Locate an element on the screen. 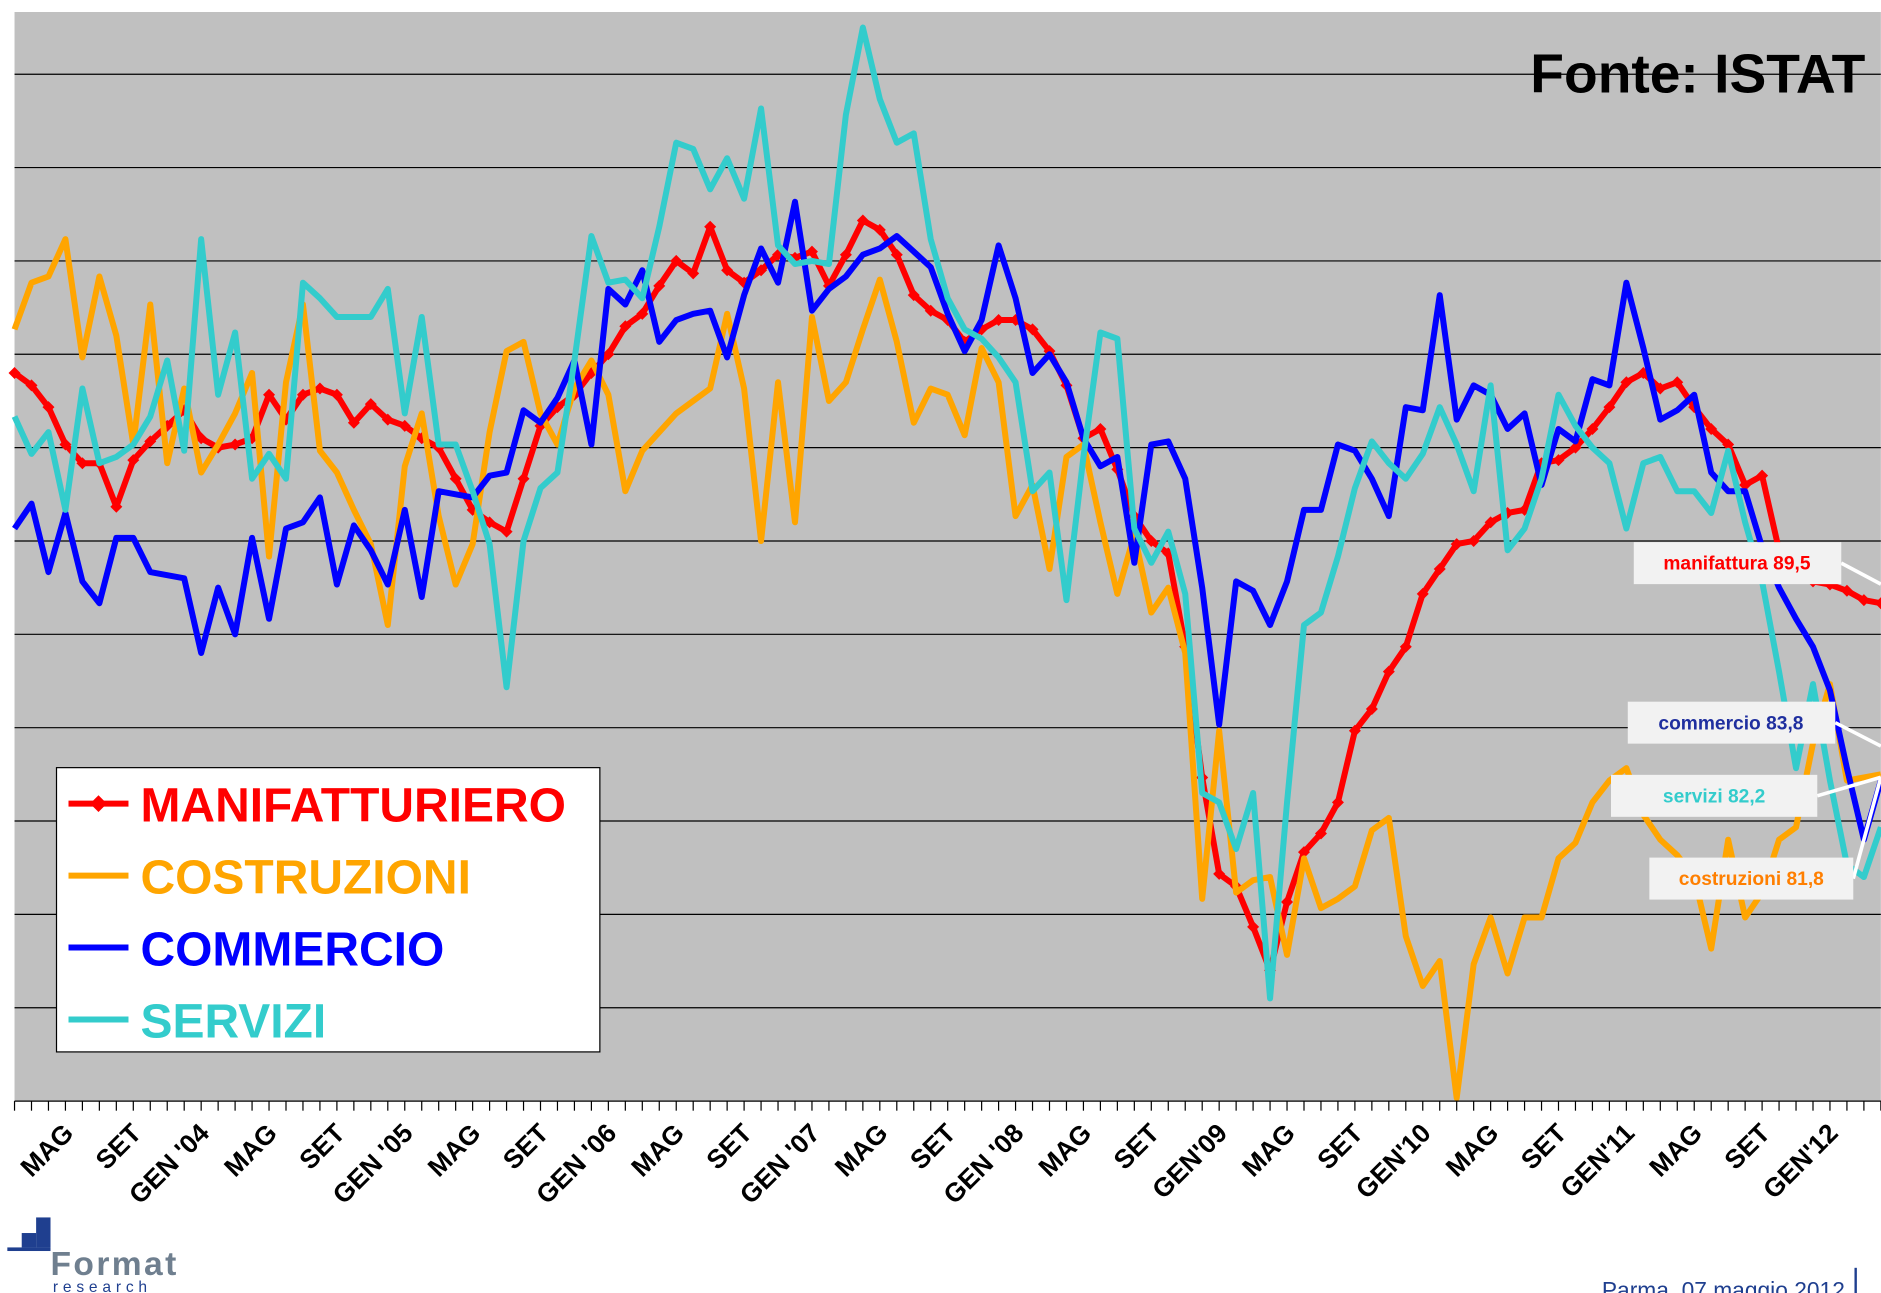 Image resolution: width=1881 pixels, height=1293 pixels. callout-label: commercio 83,8 is located at coordinates (1730, 723).